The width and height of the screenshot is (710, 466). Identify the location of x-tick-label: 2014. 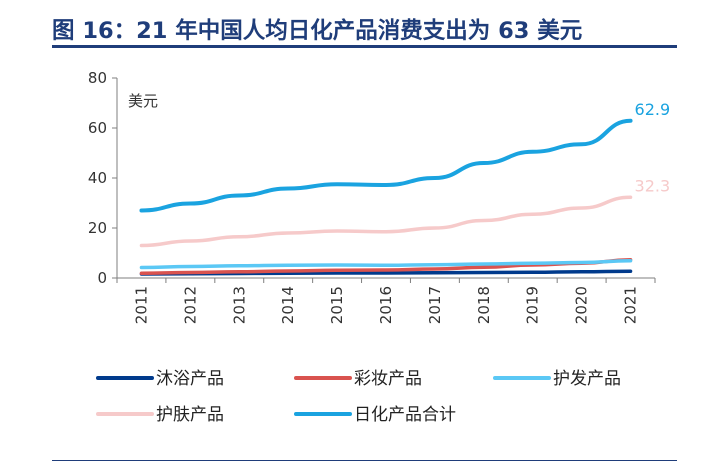
(288, 305).